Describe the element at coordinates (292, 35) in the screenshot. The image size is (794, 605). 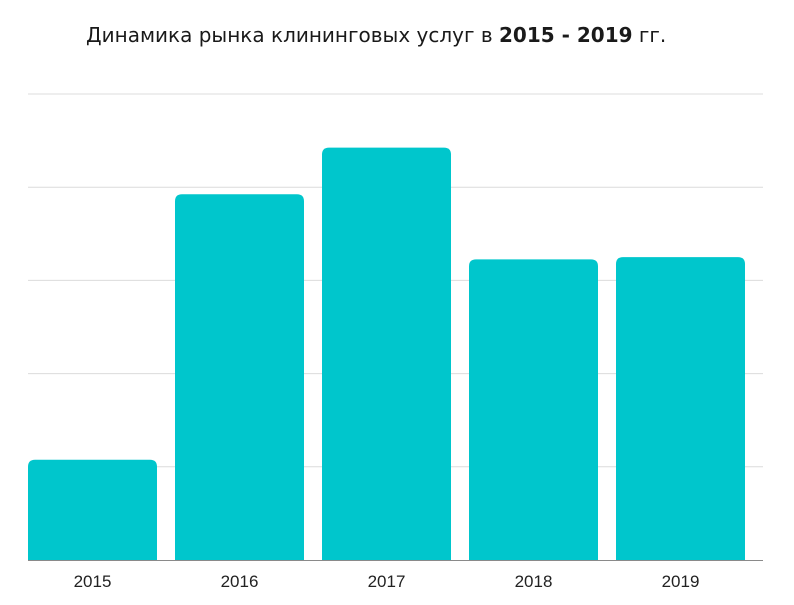
I see `chart-title-prefix: Динамика рынка клининговых услуг в` at that location.